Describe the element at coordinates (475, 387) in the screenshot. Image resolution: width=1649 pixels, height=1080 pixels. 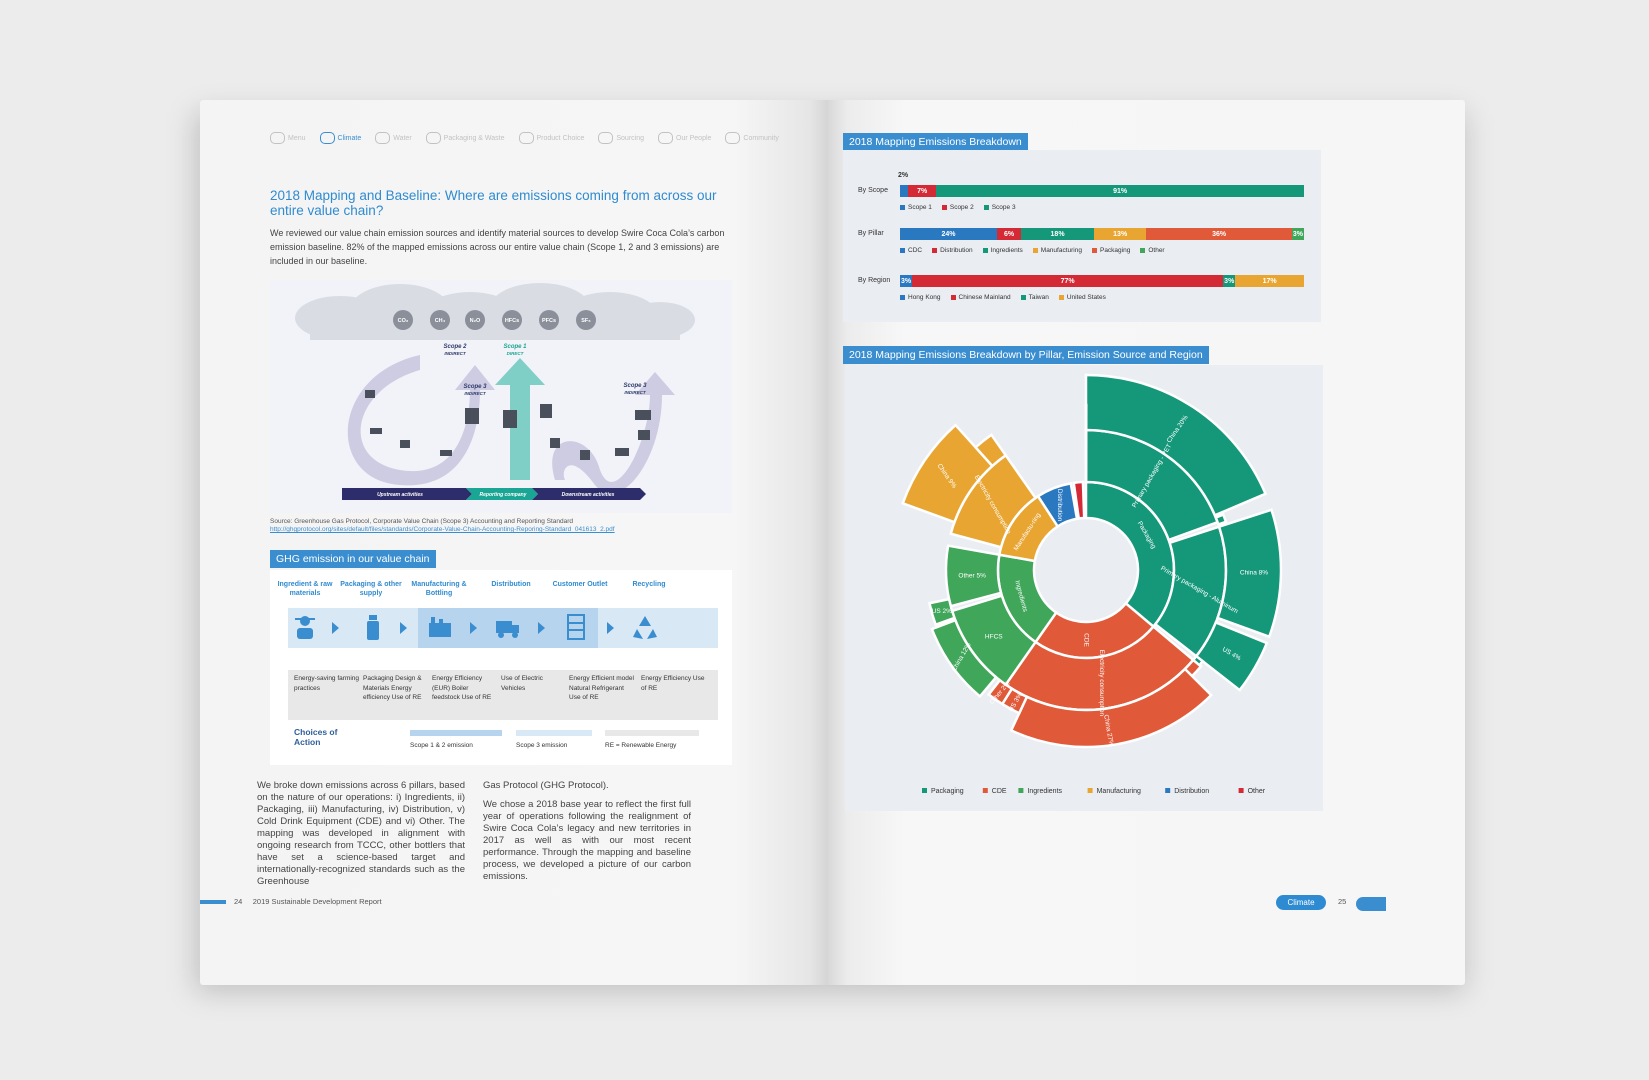
I see `scope3-upstream-title: Scope 3` at that location.